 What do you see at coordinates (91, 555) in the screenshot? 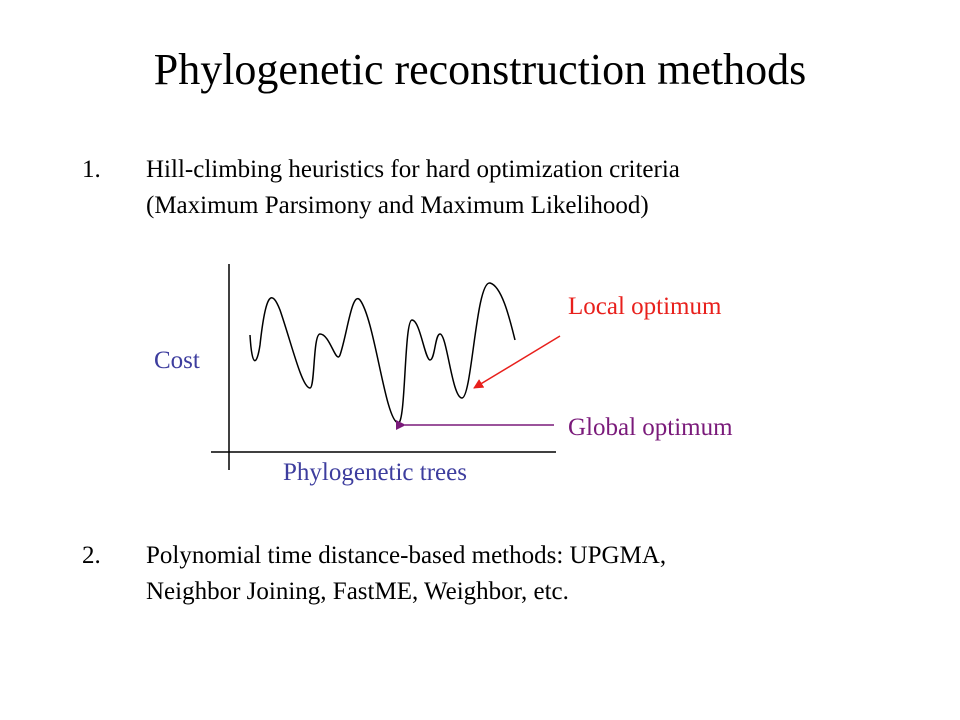
I see `list-item-number: 2.` at bounding box center [91, 555].